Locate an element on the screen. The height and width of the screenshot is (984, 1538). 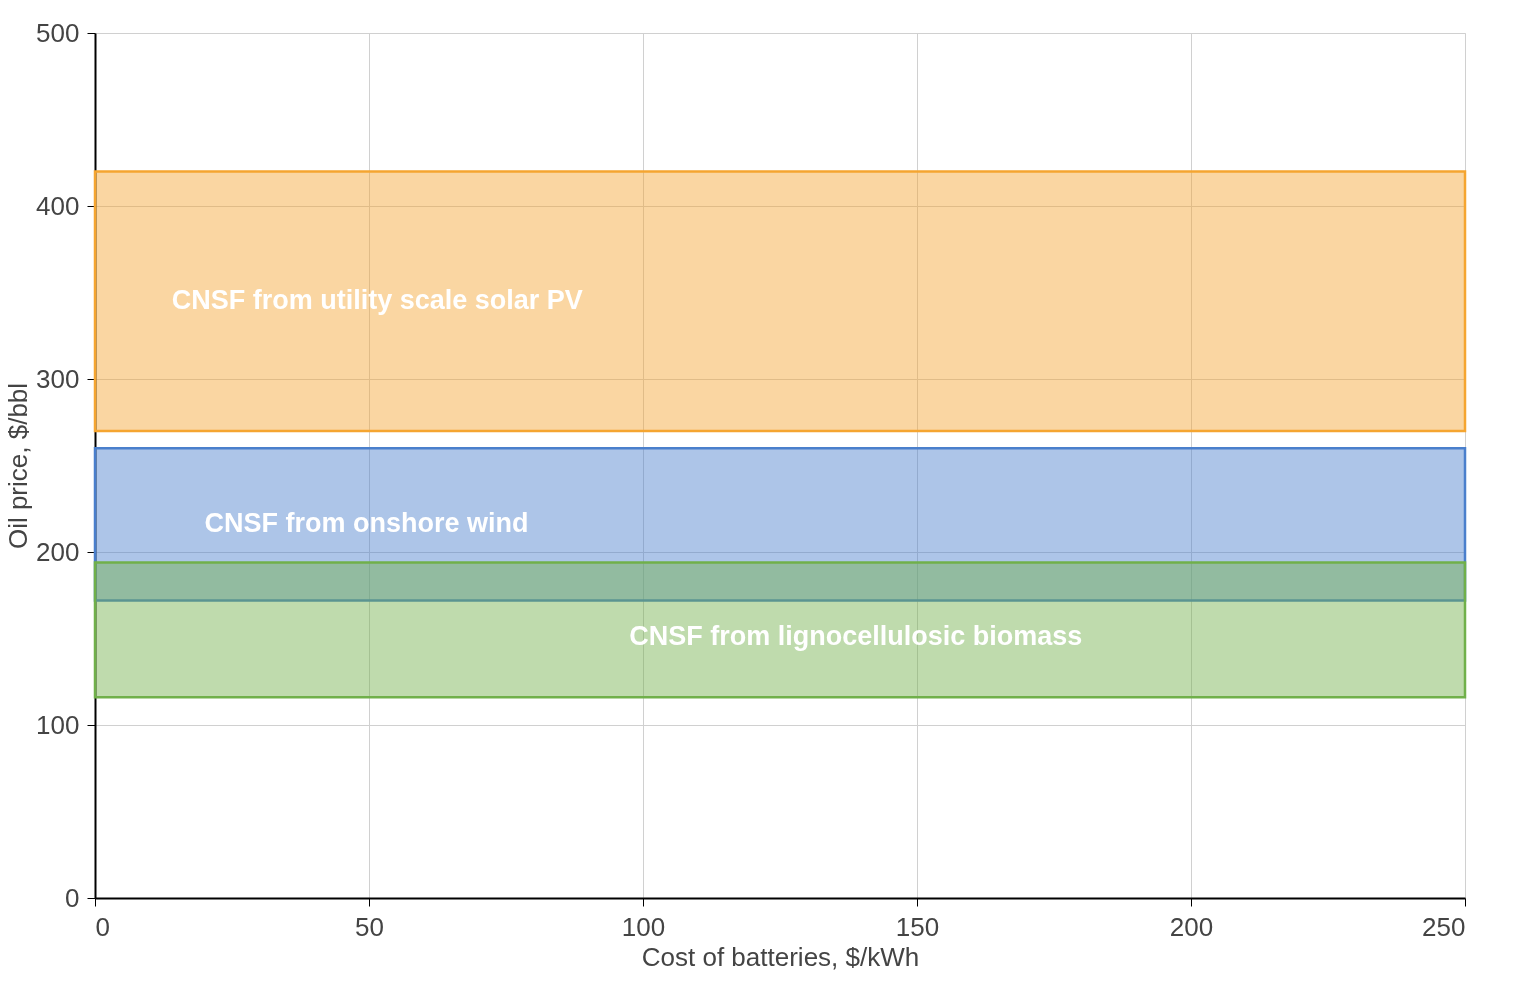
y-tick-label: 500 is located at coordinates (58, 32).